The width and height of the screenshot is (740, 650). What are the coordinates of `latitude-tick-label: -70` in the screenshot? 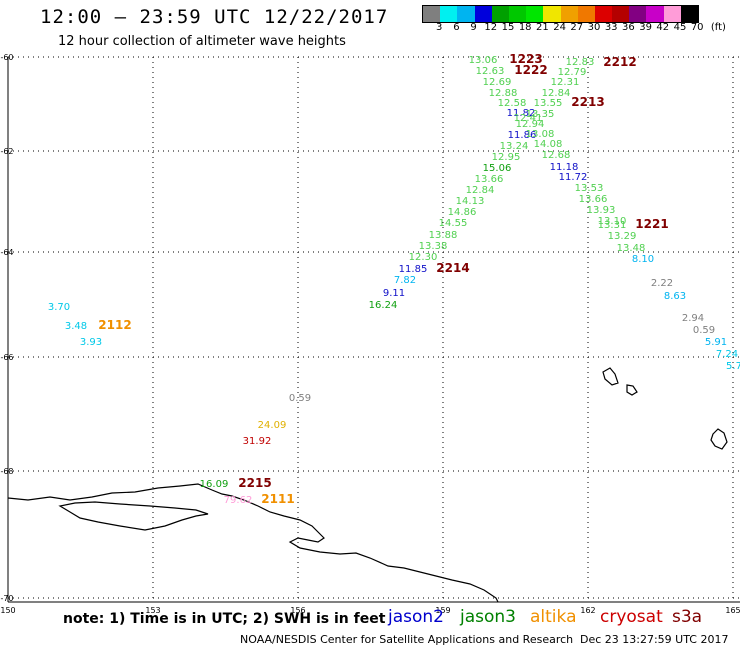 It's located at (6, 598).